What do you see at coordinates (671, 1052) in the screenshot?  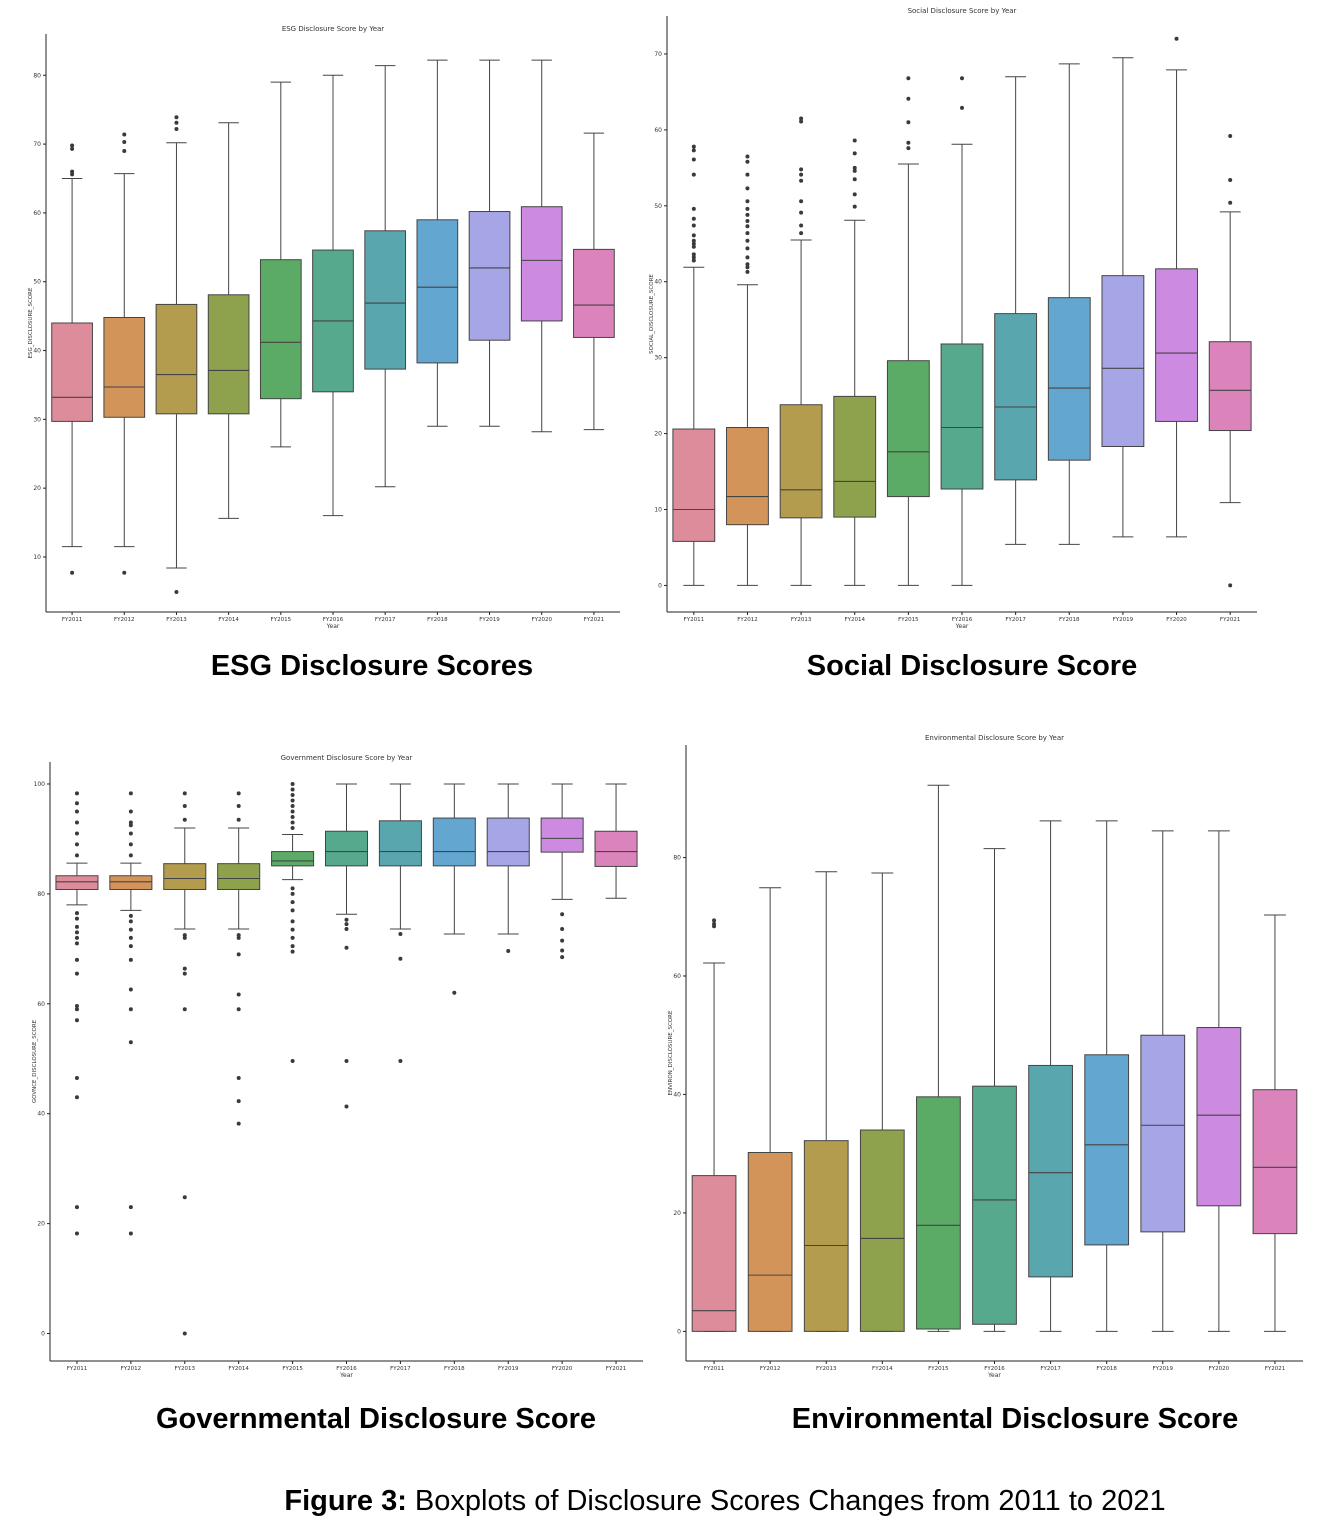 I see `y-axis-label: ENVIRON_DISCLOSURE_SCORE` at bounding box center [671, 1052].